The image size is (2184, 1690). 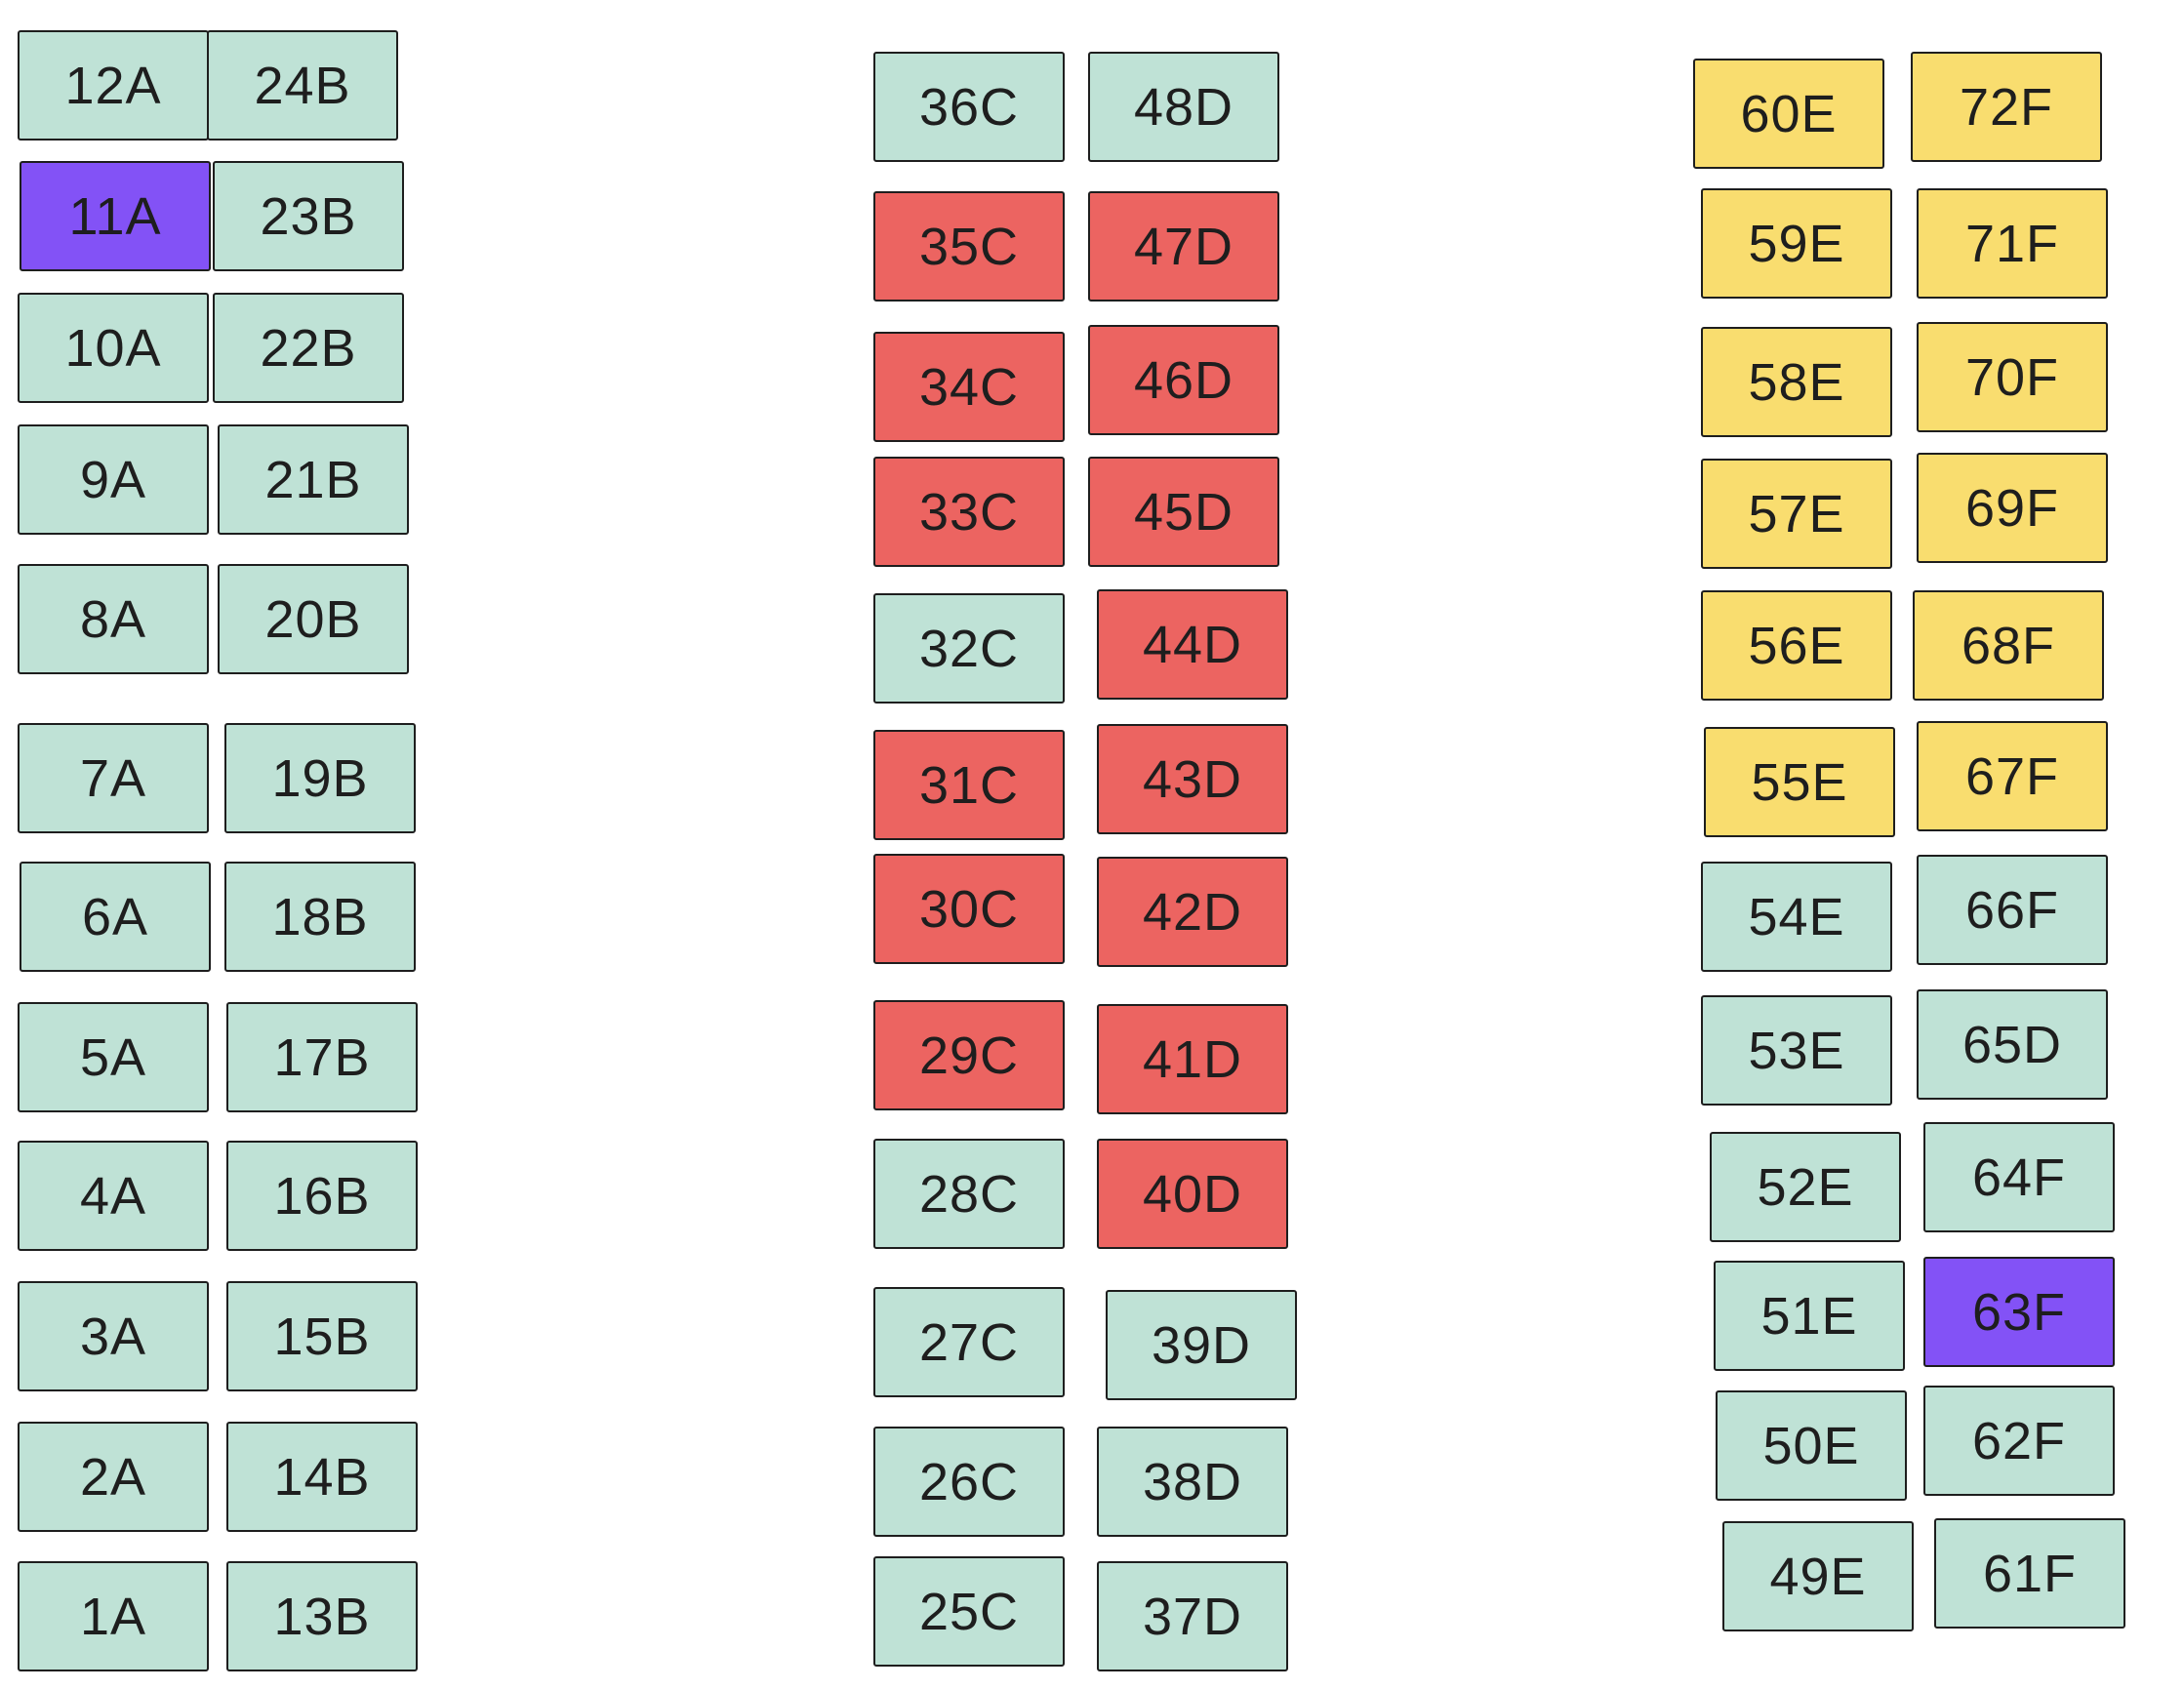 What do you see at coordinates (113, 1196) in the screenshot?
I see `seat-4A: 4A` at bounding box center [113, 1196].